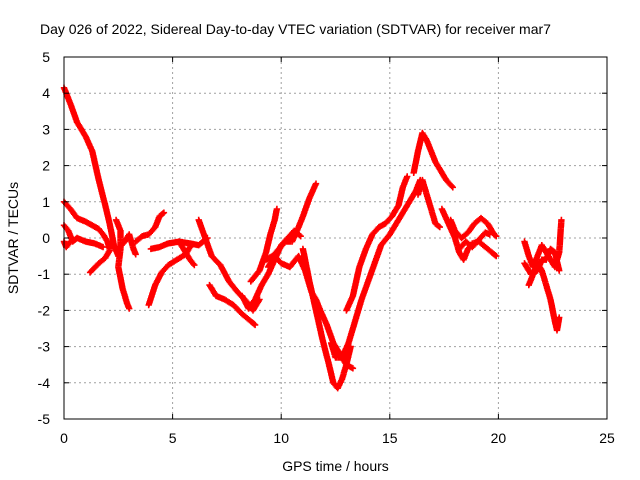 The height and width of the screenshot is (480, 640). What do you see at coordinates (46, 166) in the screenshot?
I see `y-tick-label: 2` at bounding box center [46, 166].